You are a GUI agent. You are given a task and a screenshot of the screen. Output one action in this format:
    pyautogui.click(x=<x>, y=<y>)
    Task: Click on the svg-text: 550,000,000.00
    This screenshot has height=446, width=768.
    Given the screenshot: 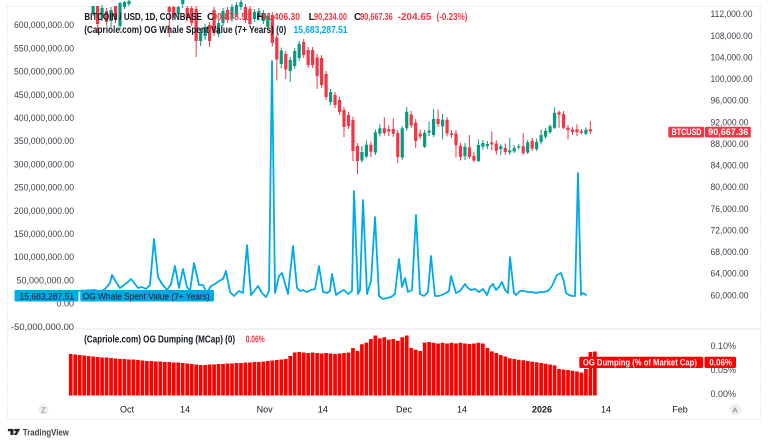 What is the action you would take?
    pyautogui.click(x=44, y=48)
    